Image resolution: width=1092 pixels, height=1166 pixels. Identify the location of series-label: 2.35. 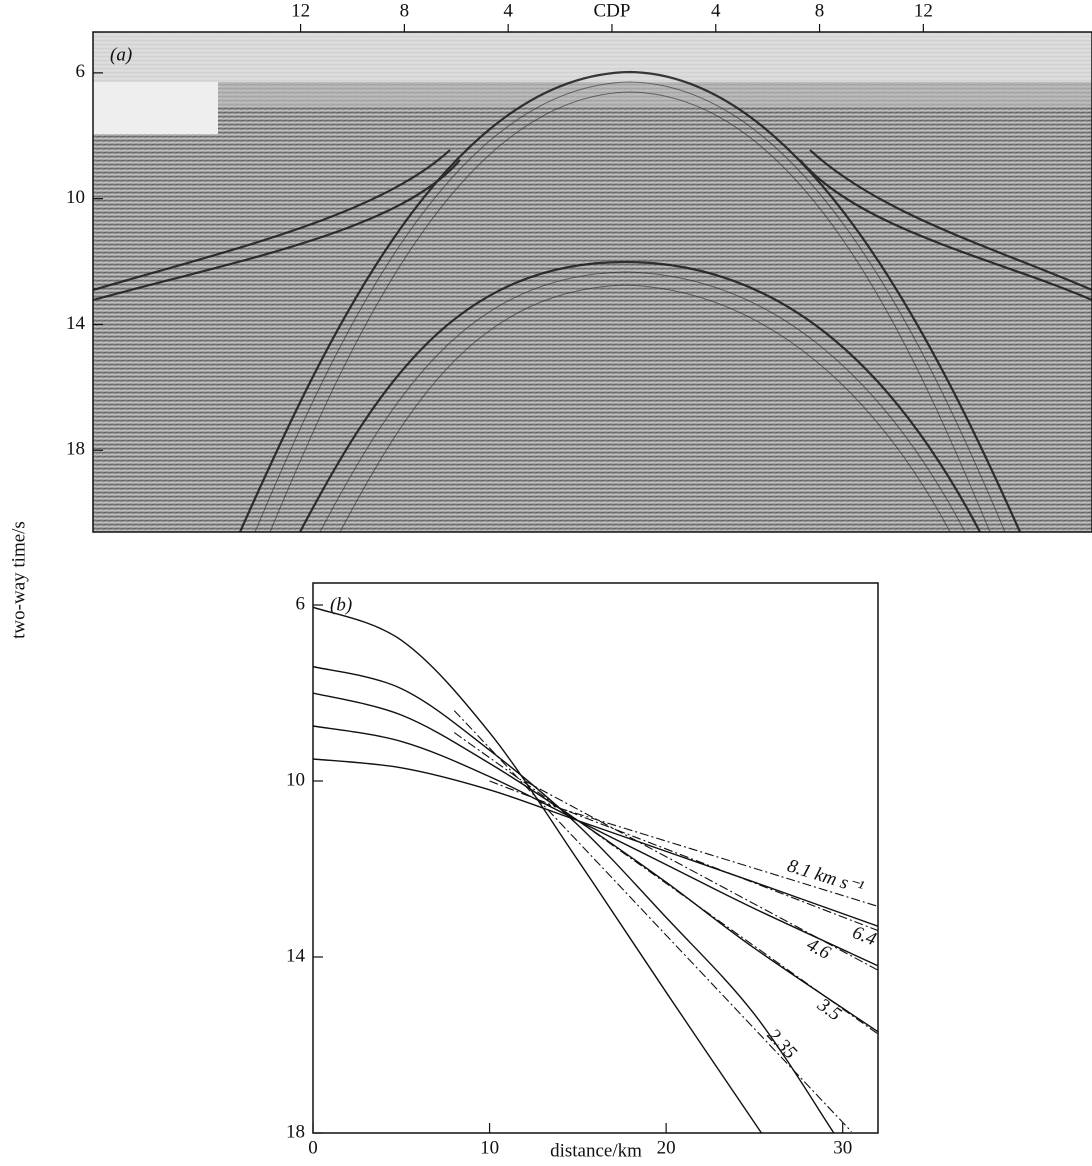
(782, 1044).